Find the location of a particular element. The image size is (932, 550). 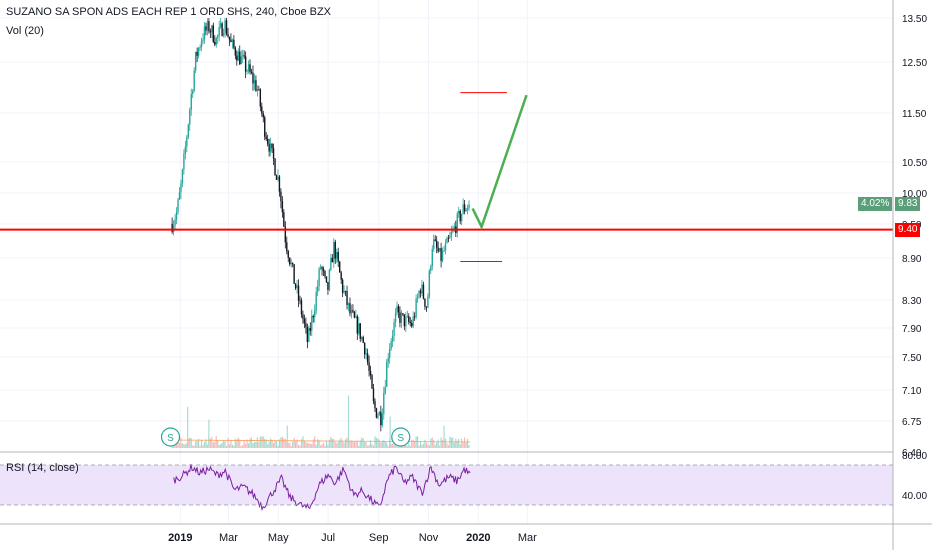

change-percent-tag: 4.02% is located at coordinates (875, 203).